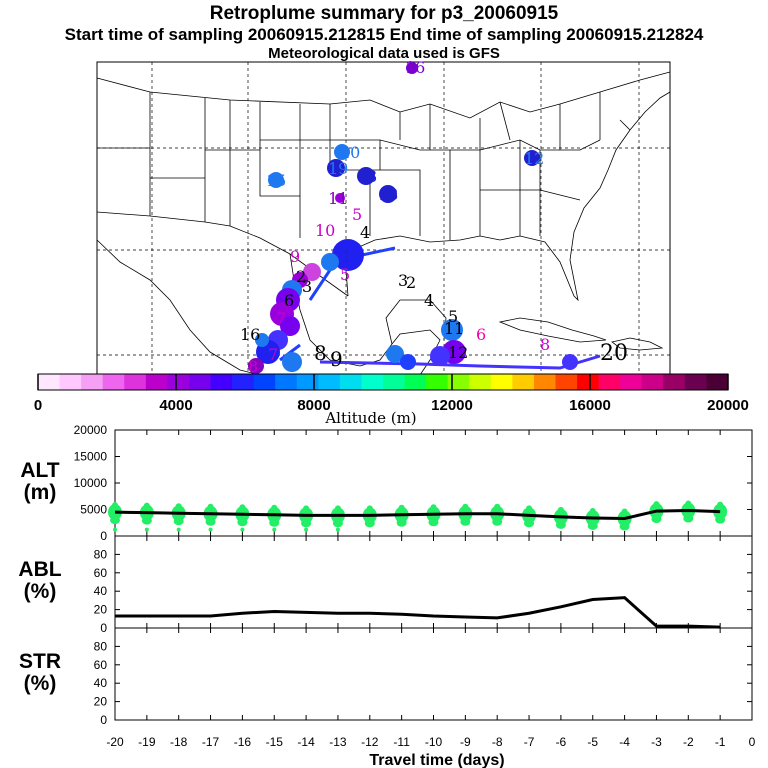  I want to click on trajectory-label-extra: 16, so click(250, 334).